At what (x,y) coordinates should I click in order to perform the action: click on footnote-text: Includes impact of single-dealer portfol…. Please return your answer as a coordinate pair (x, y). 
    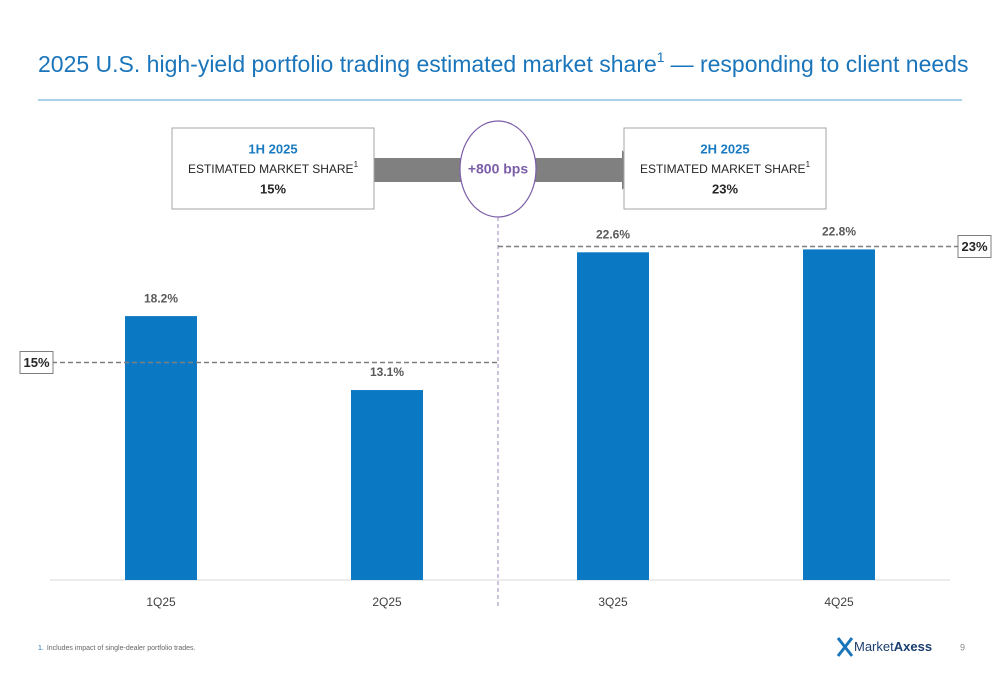
    Looking at the image, I should click on (121, 648).